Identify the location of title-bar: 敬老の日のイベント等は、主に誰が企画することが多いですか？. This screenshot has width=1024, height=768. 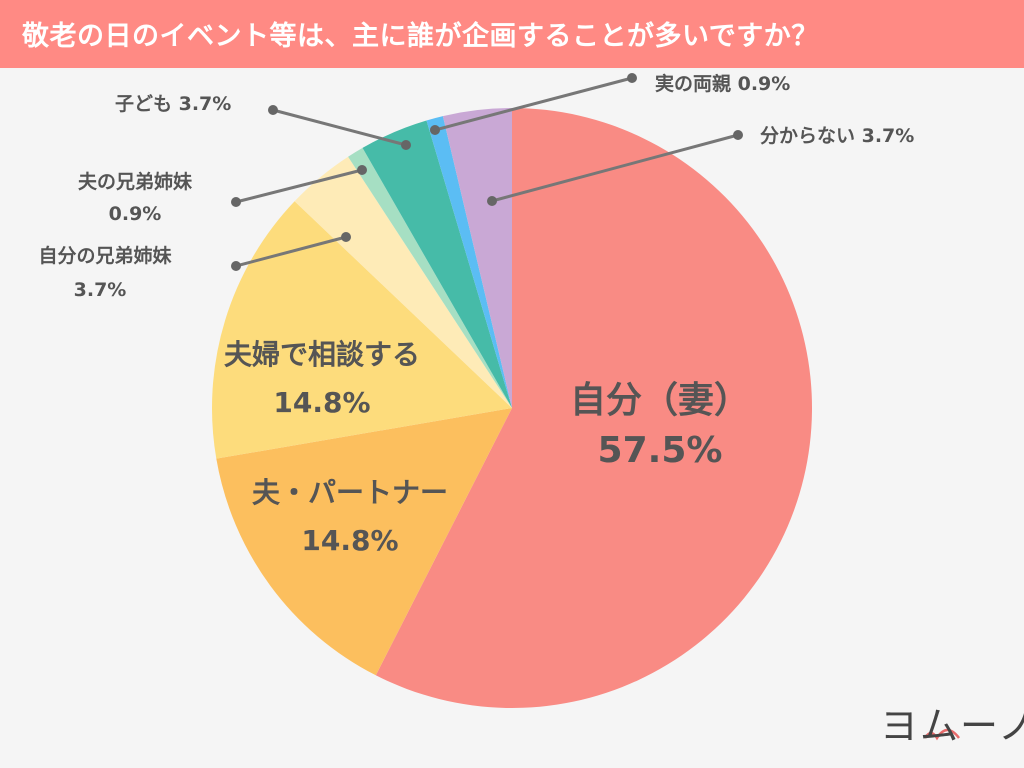
(512, 34).